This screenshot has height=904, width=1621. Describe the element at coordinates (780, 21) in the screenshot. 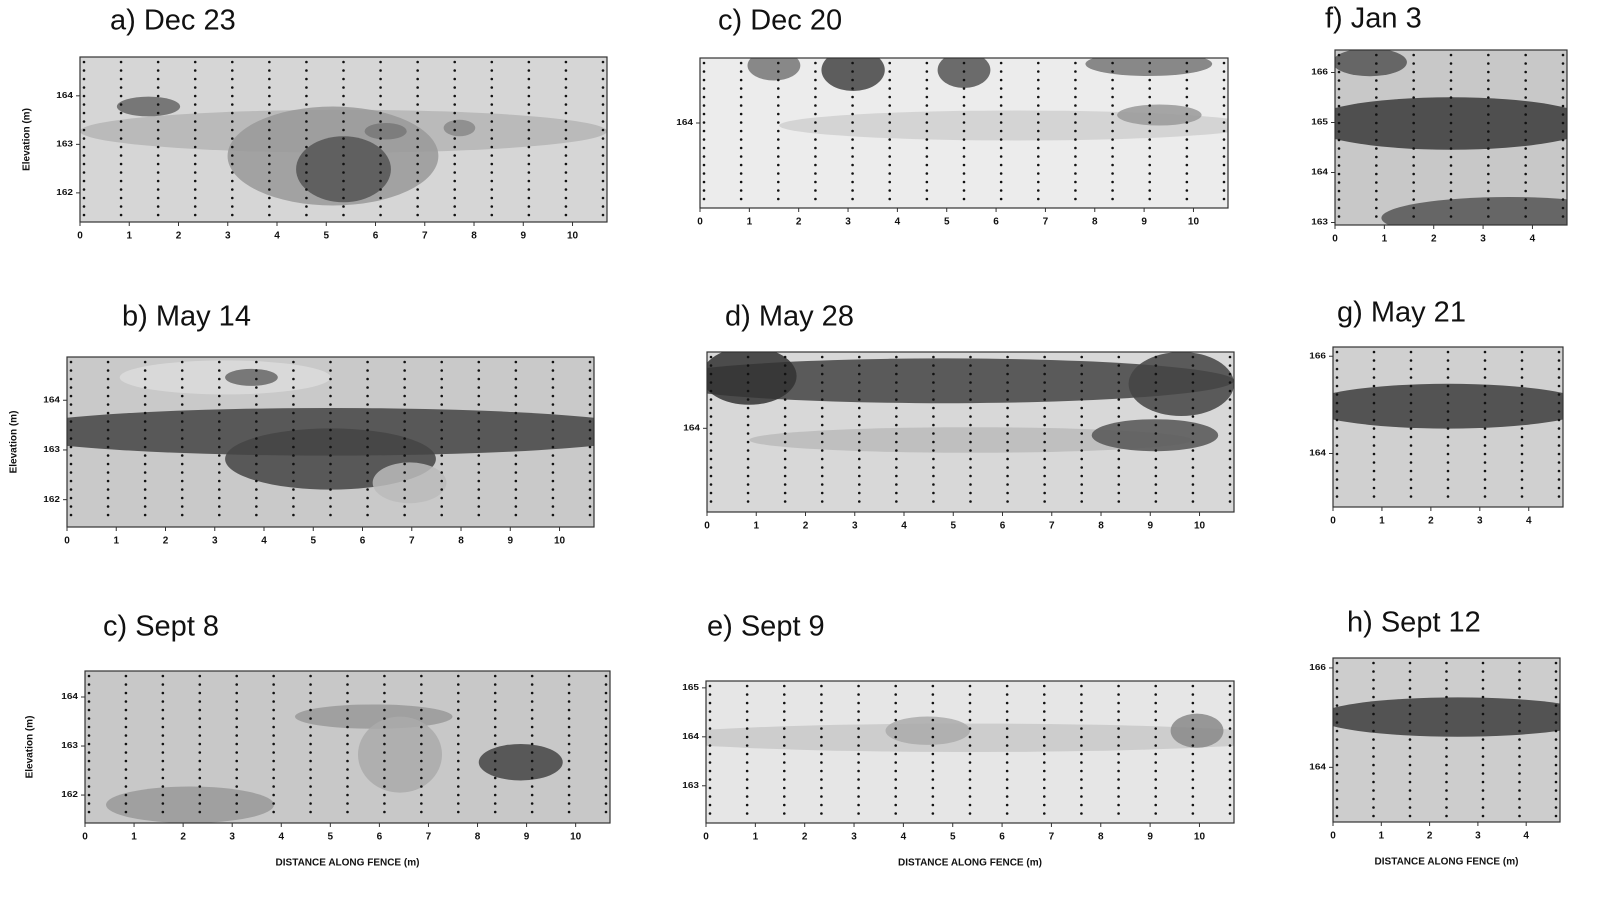

I see `panel-title: c) Dec 20` at that location.